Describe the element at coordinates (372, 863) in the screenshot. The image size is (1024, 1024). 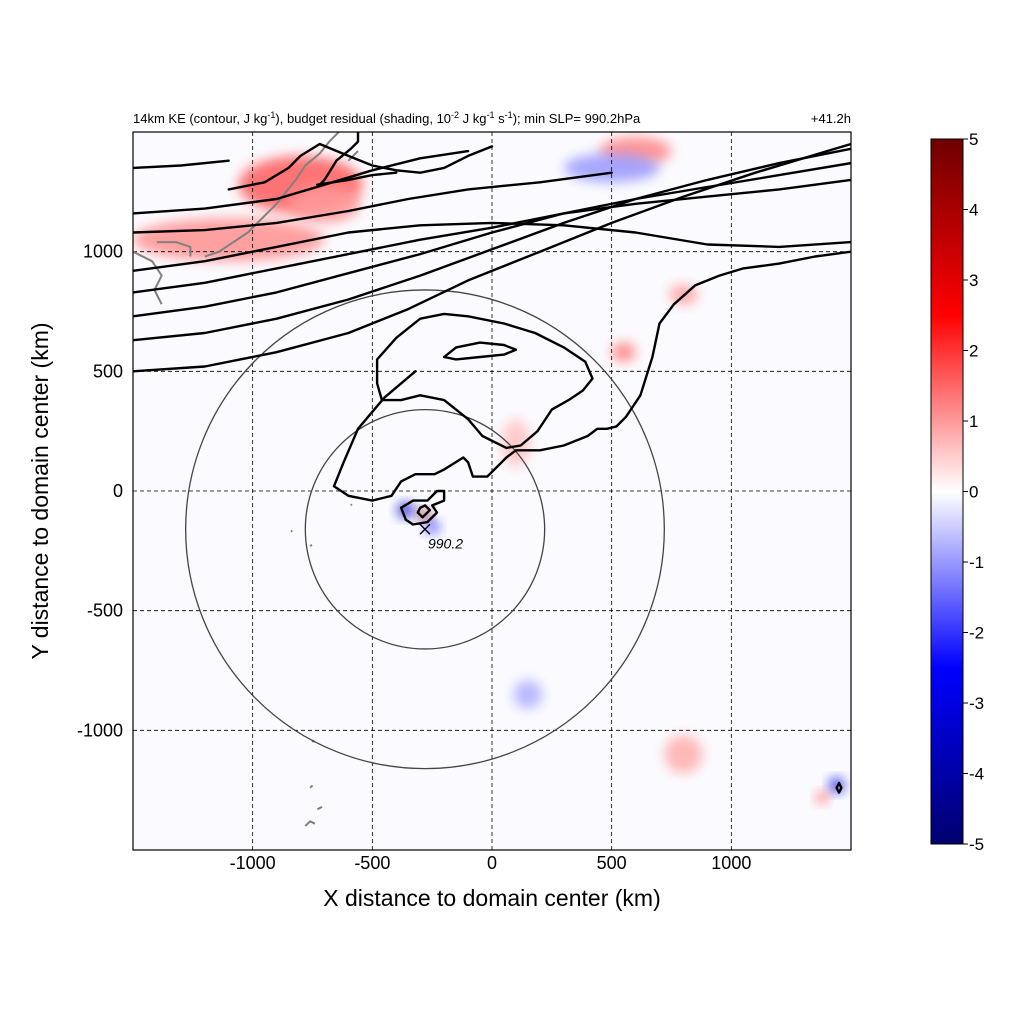
I see `x-tick-label: -500` at that location.